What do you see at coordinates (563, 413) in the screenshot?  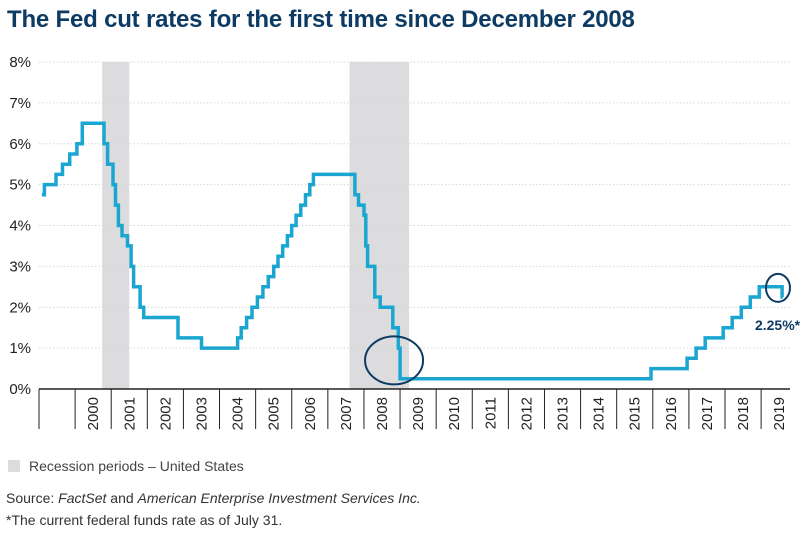 I see `x-tick-label: 2013` at bounding box center [563, 413].